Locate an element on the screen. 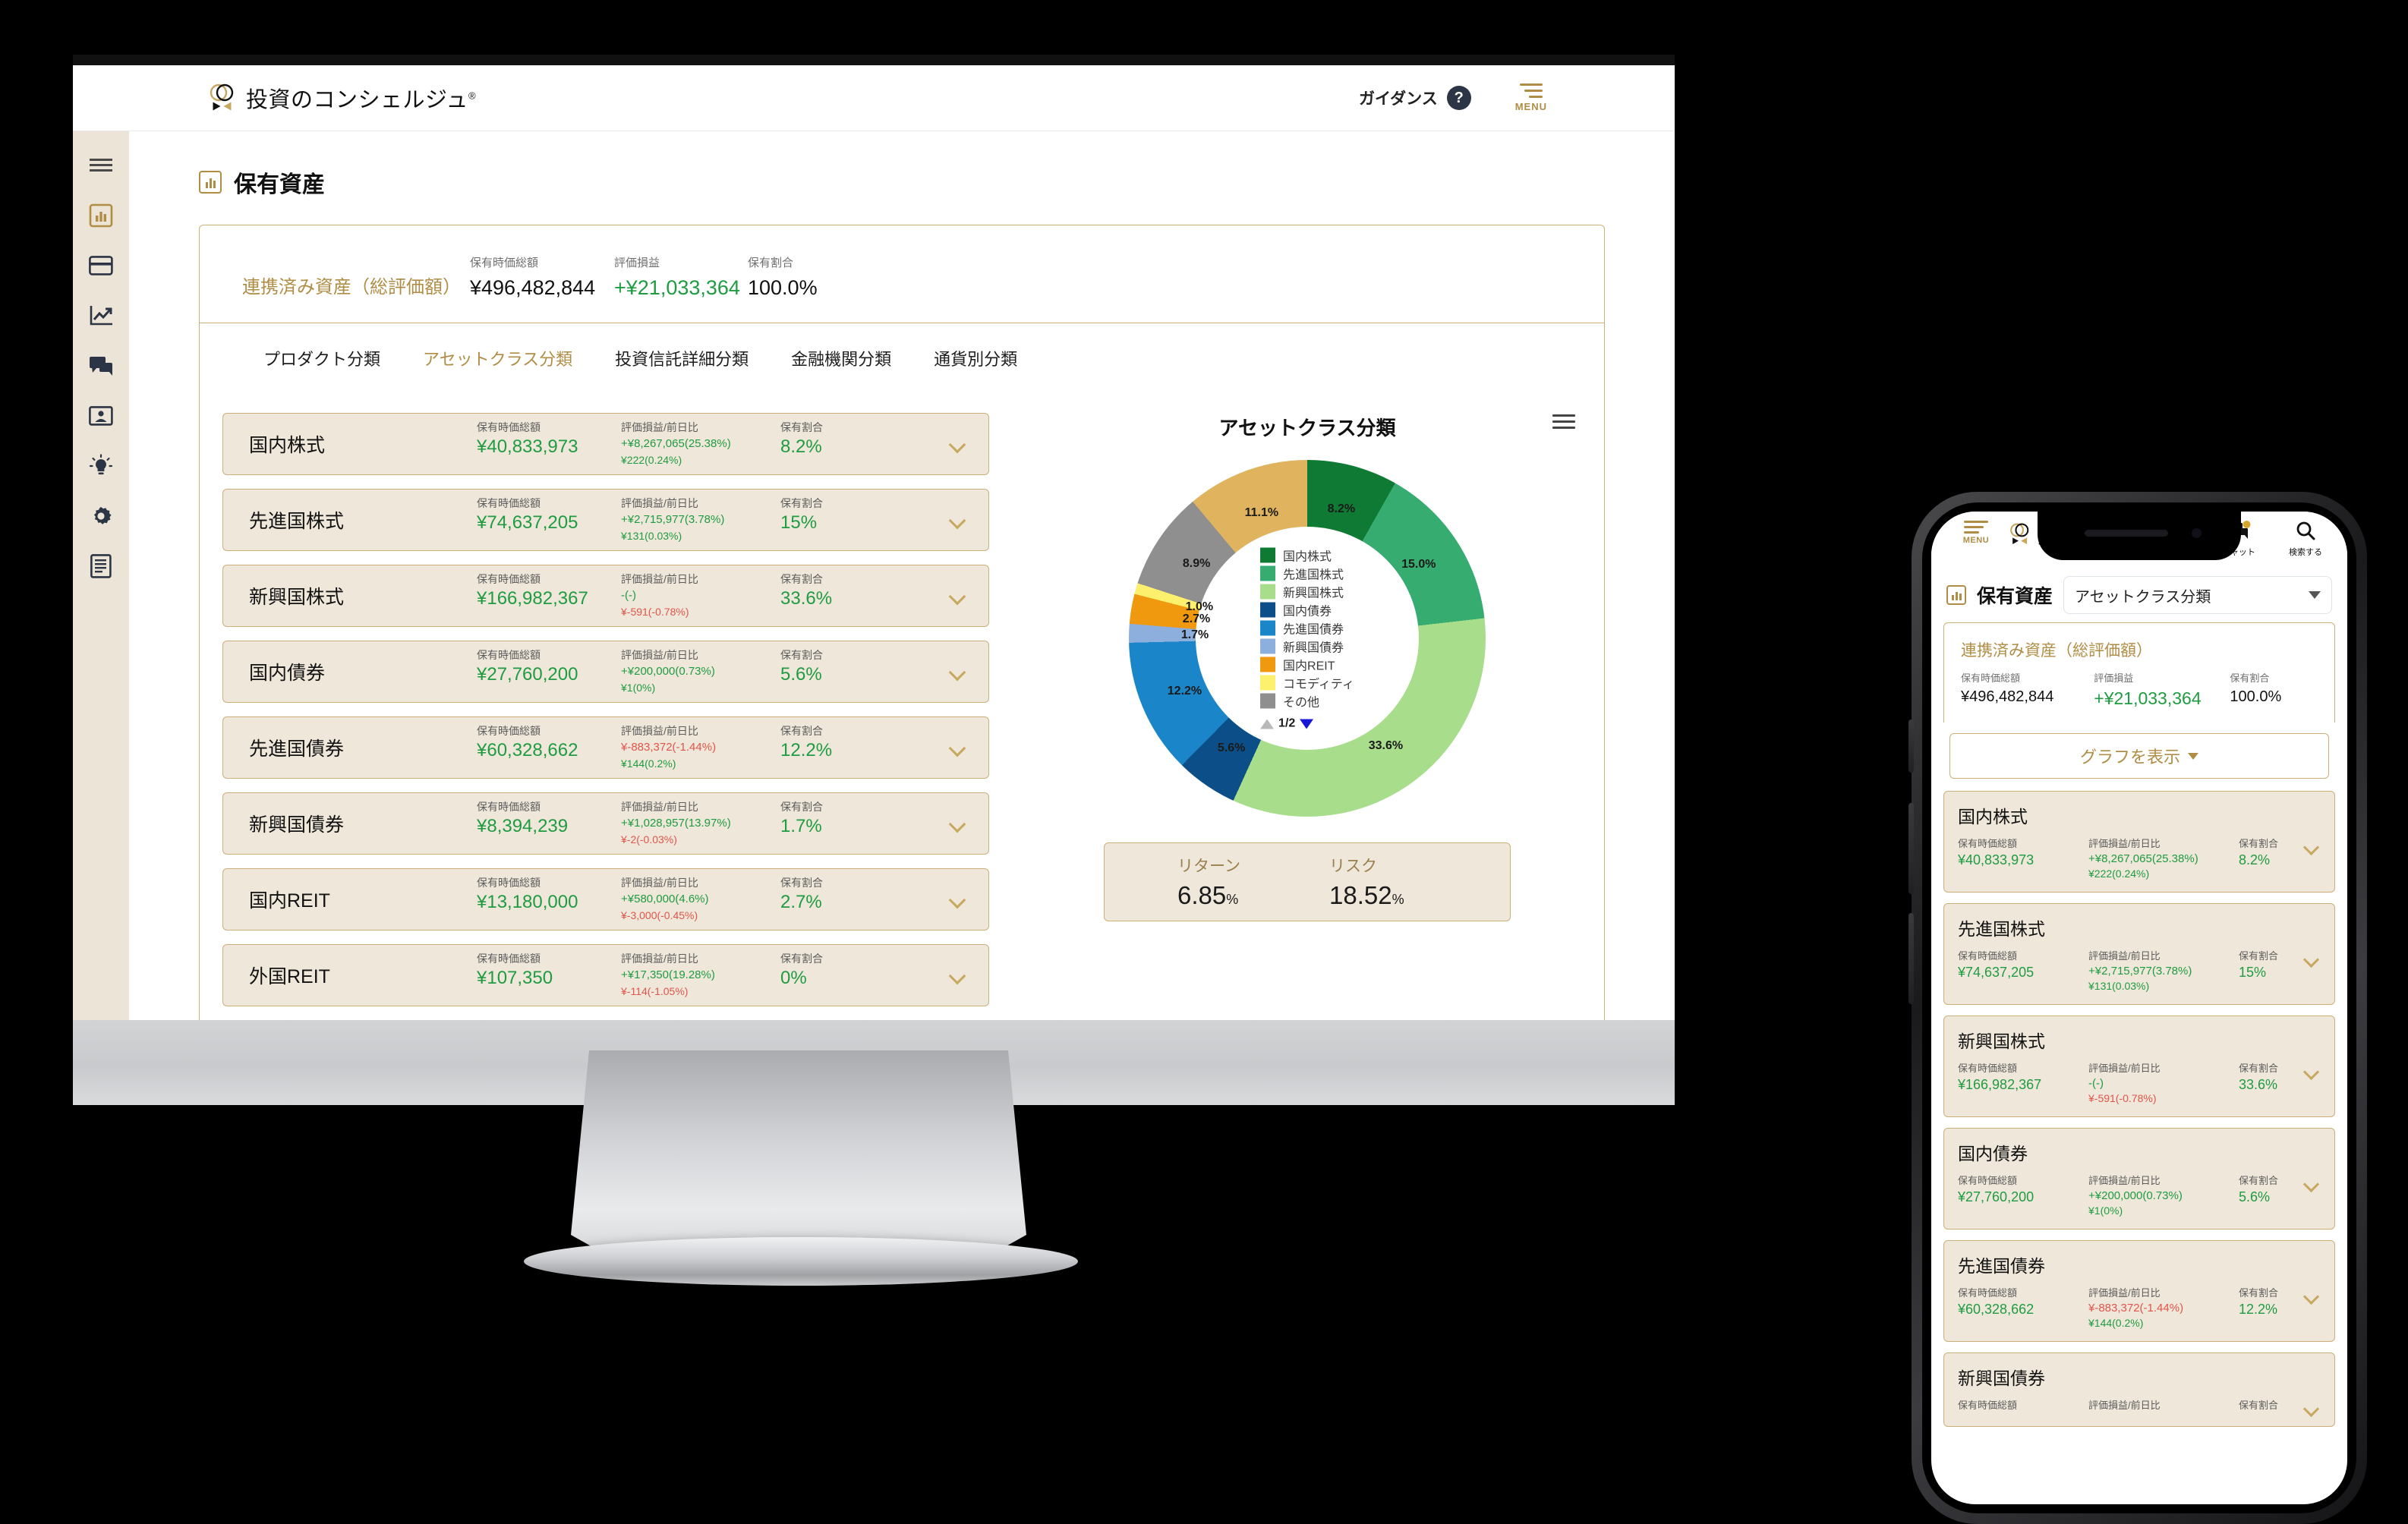 This screenshot has width=2408, height=1524. classification-select: アセットクラス分類 is located at coordinates (2197, 595).